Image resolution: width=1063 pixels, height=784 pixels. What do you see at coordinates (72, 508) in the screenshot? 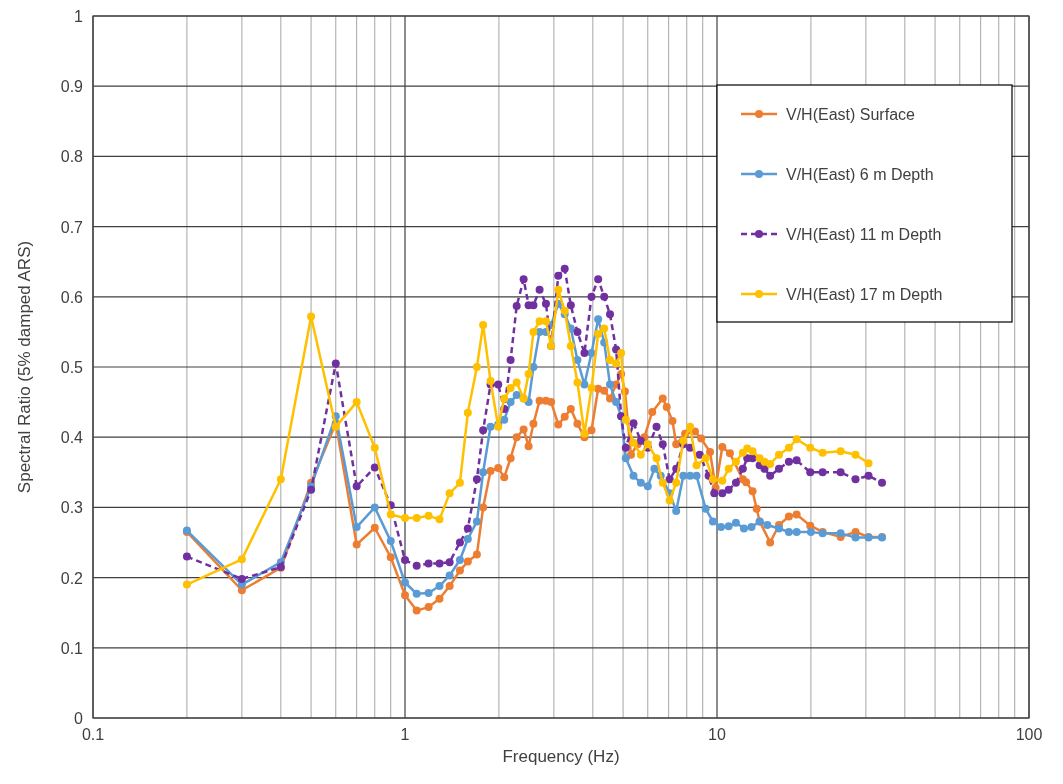
I see `y-tick-label: 0.3` at bounding box center [72, 508].